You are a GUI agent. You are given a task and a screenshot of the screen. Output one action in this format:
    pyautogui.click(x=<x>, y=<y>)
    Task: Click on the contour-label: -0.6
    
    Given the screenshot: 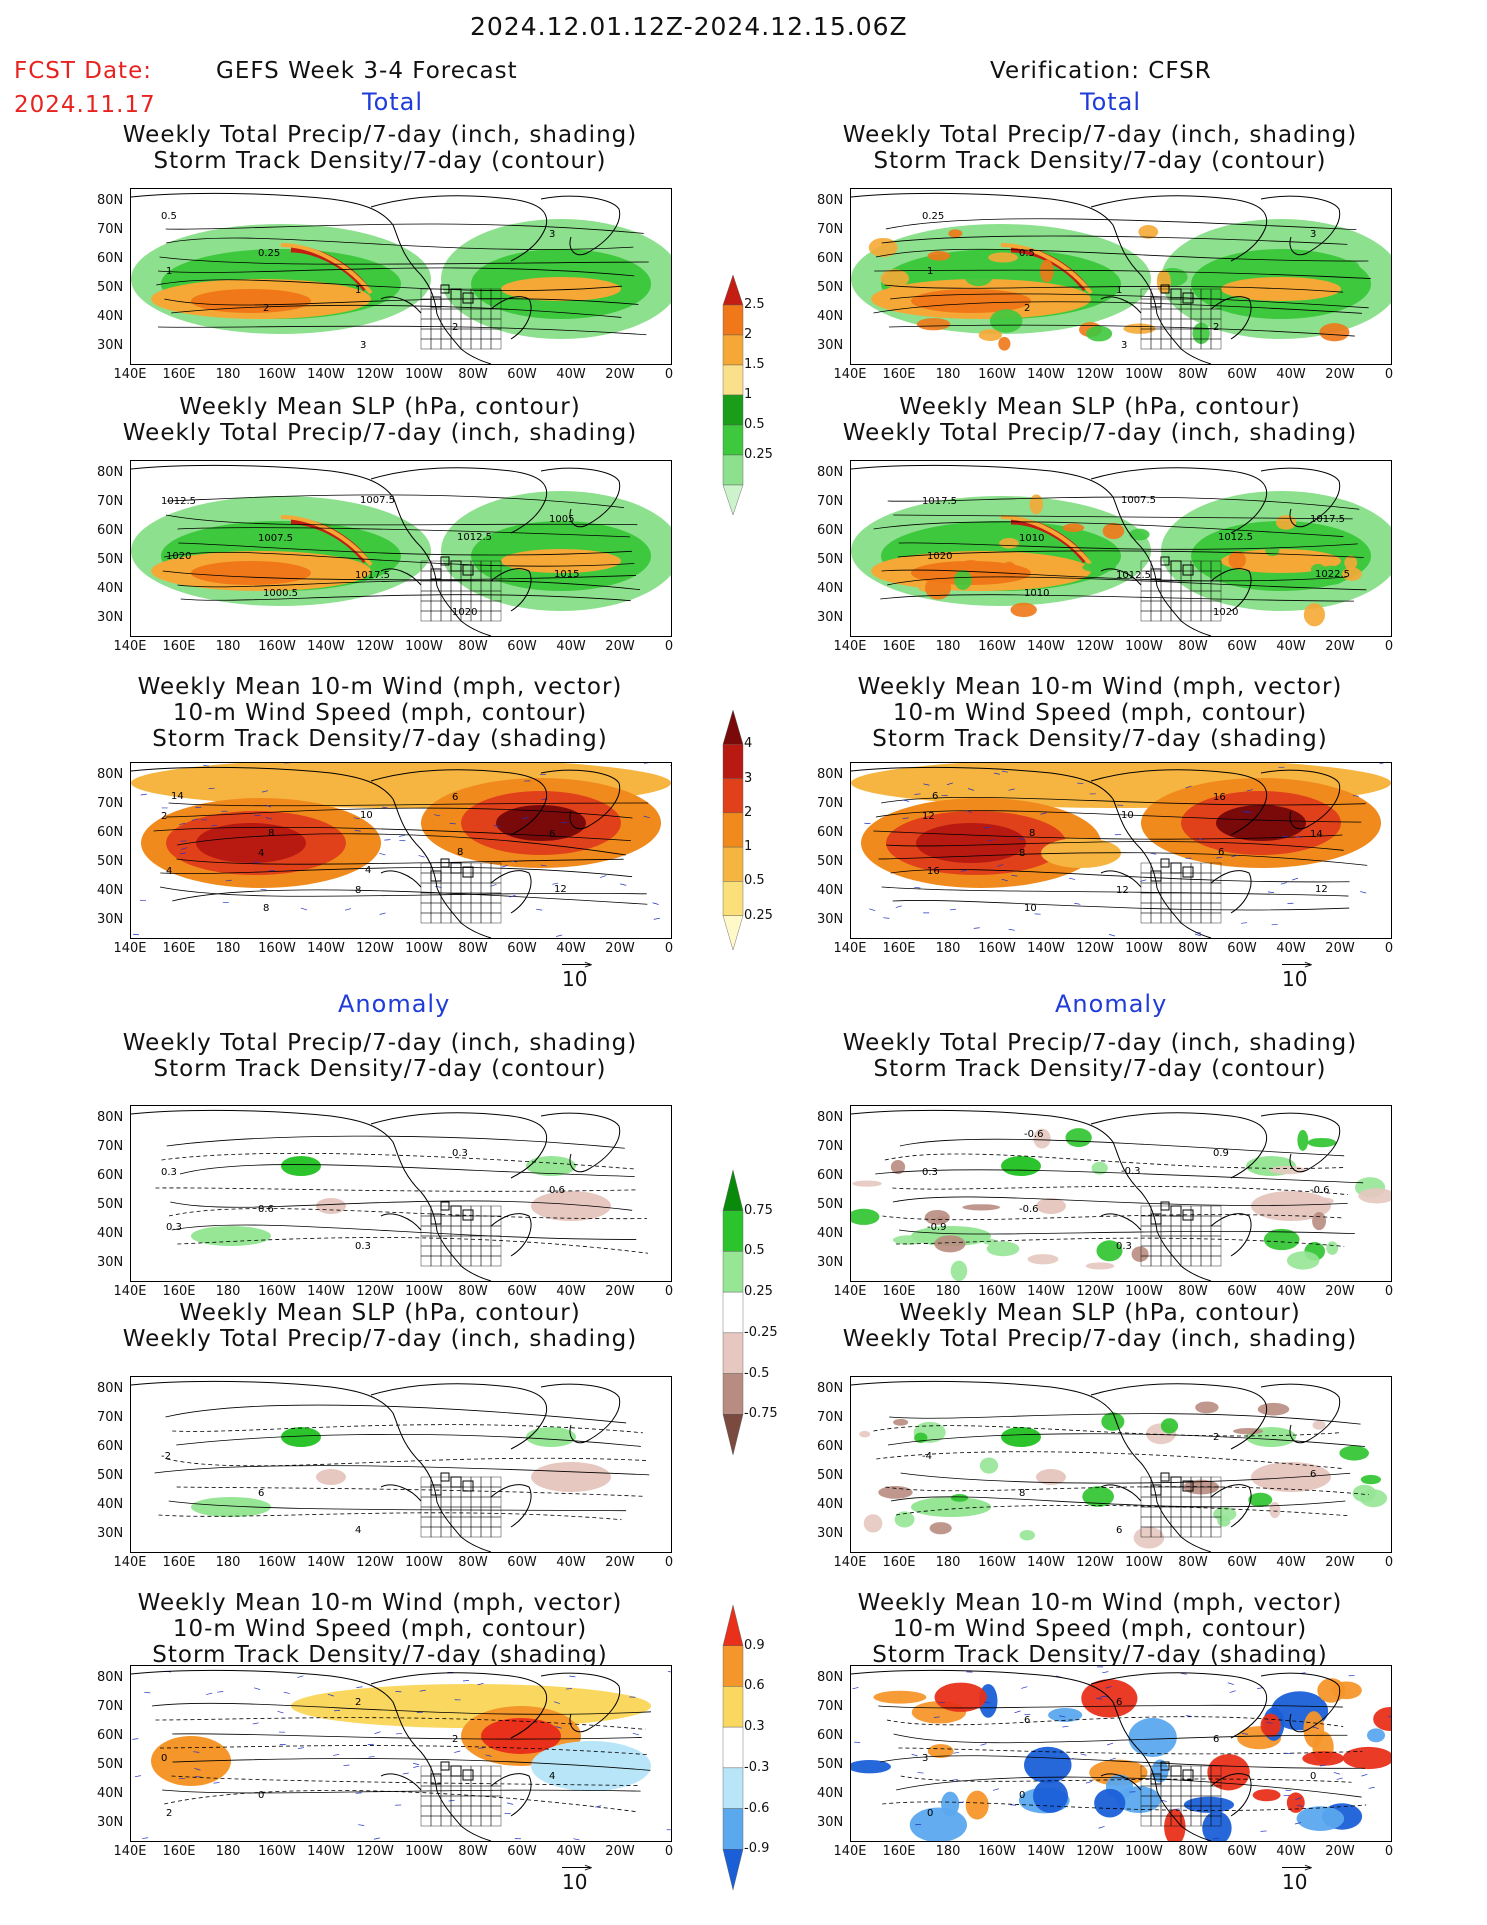 What is the action you would take?
    pyautogui.click(x=1029, y=1209)
    